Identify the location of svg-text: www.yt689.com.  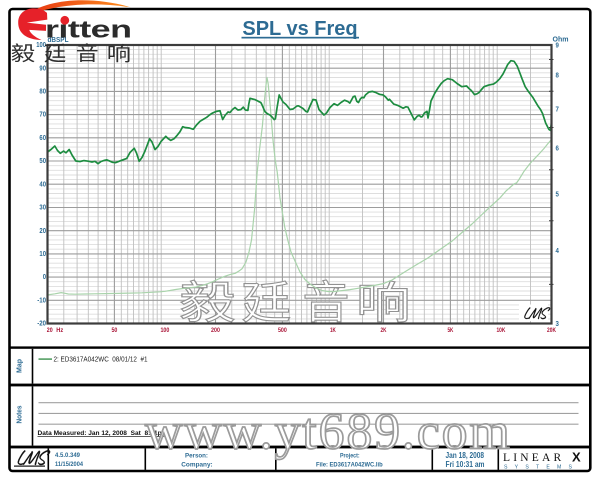
(328, 432).